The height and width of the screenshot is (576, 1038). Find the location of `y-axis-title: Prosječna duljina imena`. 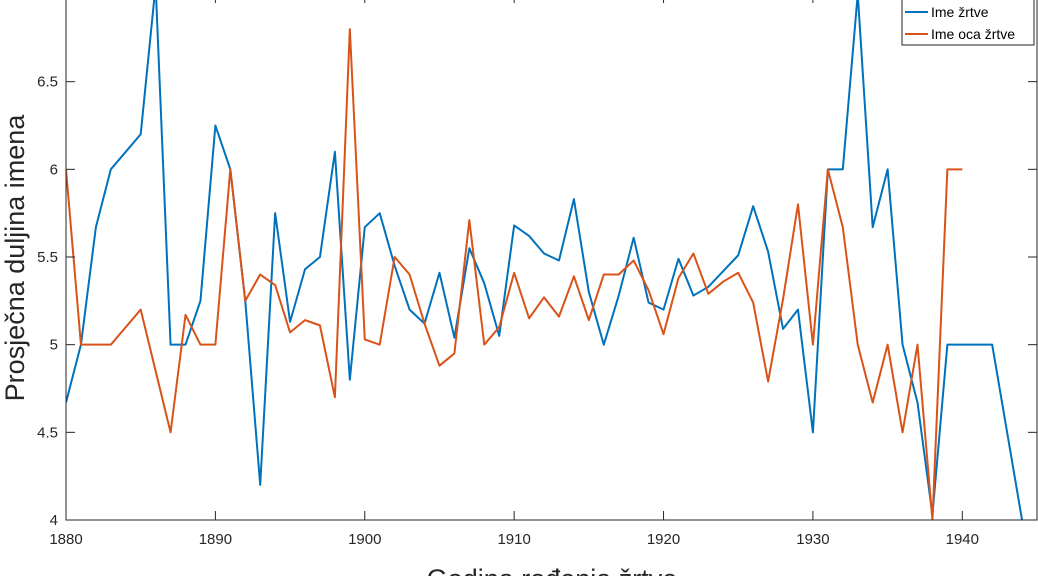

y-axis-title: Prosječna duljina imena is located at coordinates (15, 258).